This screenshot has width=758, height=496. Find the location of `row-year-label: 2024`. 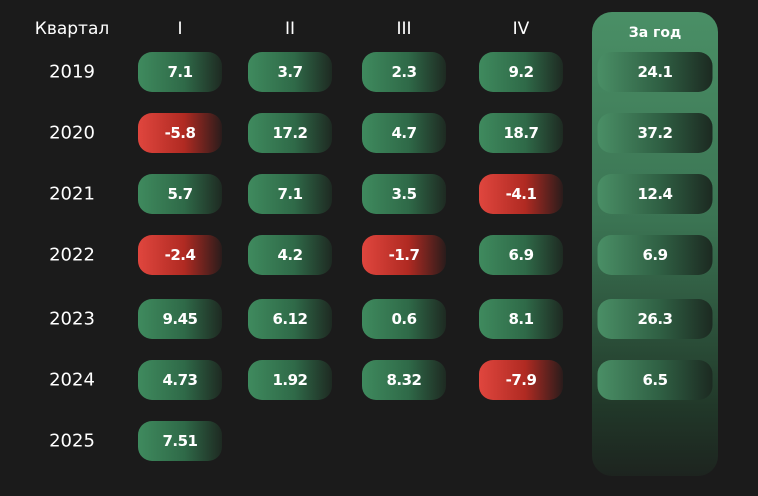

row-year-label: 2024 is located at coordinates (72, 380).